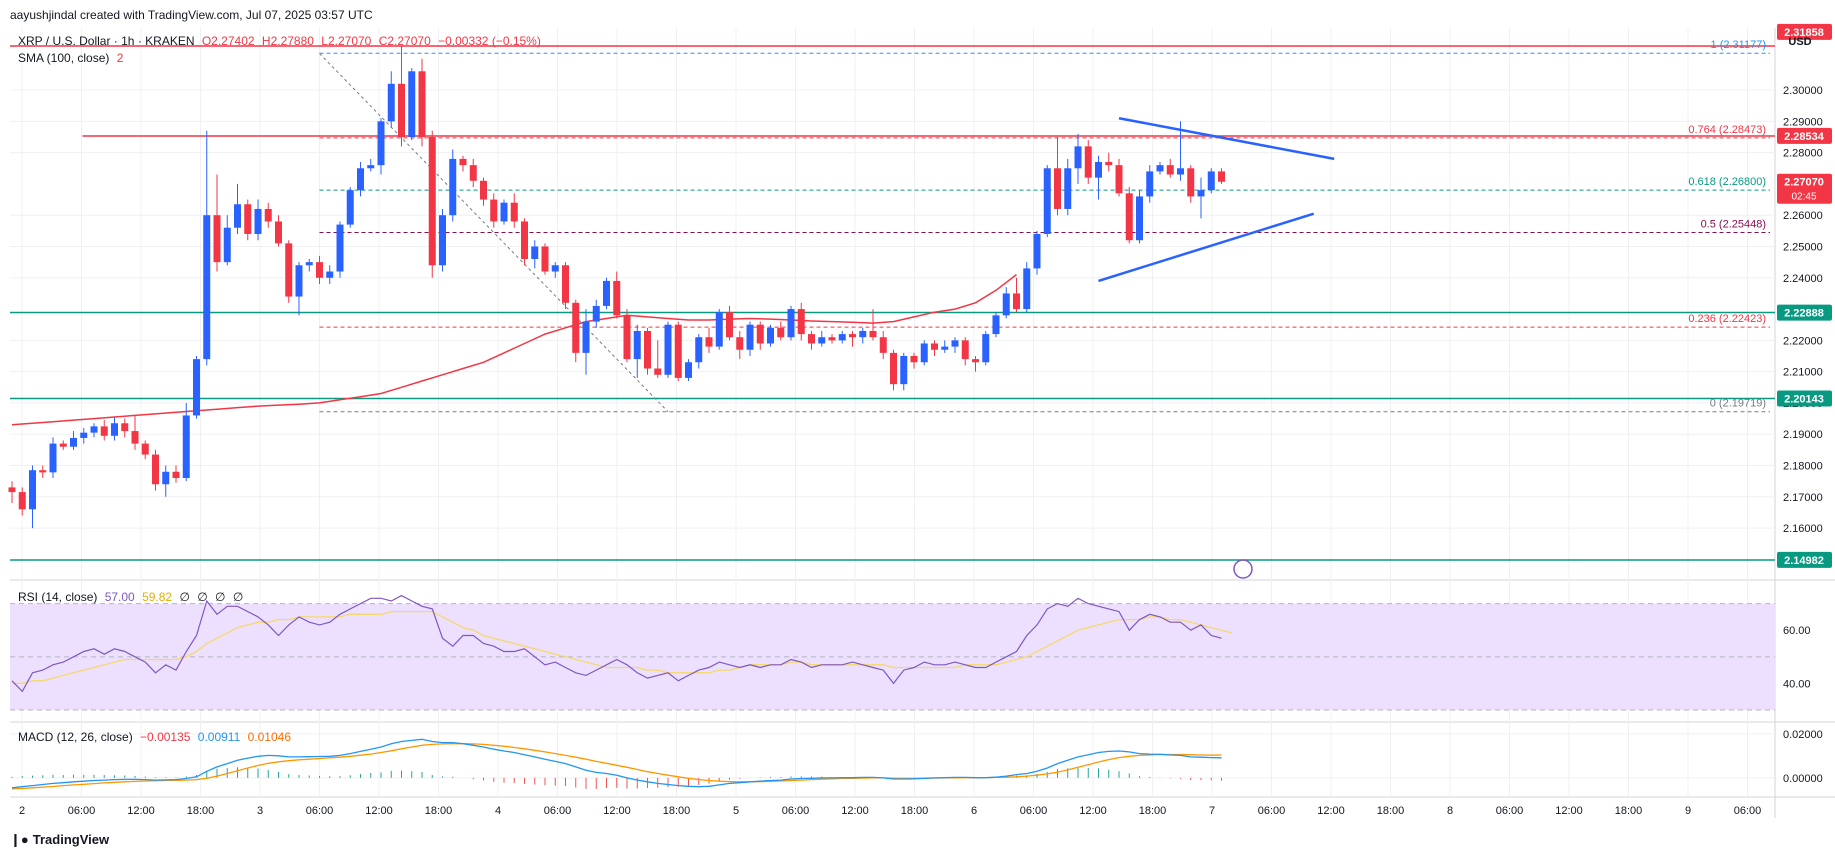 This screenshot has width=1835, height=858. What do you see at coordinates (1803, 197) in the screenshot?
I see `price-badge-countdown: 02:45` at bounding box center [1803, 197].